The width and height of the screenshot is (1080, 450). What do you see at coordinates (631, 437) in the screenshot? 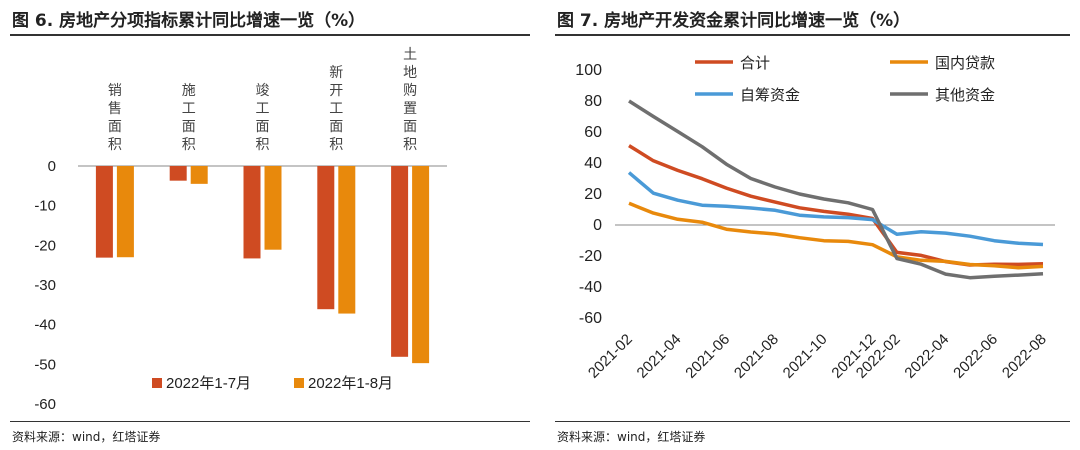
I see `line-chart-source: 资料来源：wind，红塔证券` at bounding box center [631, 437].